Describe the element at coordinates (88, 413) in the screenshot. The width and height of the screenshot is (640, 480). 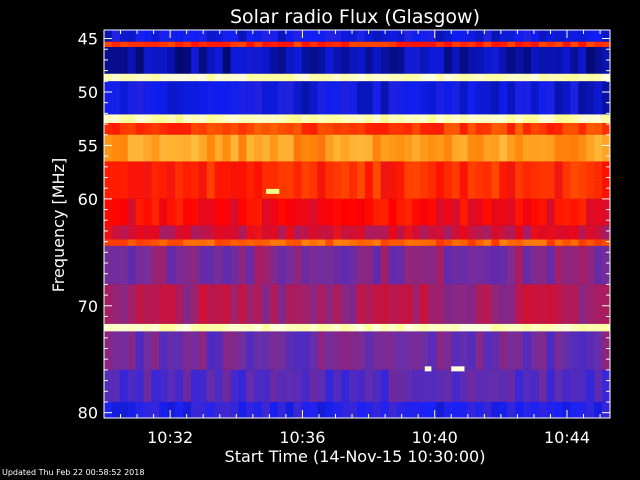
I see `y-tick-label: 80` at that location.